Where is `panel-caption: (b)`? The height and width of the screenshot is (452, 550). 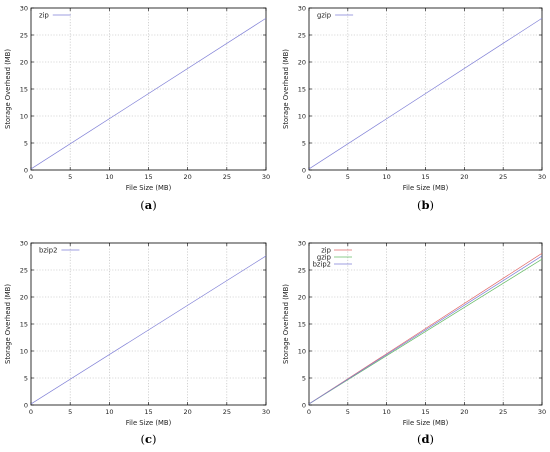
panel-caption: (b) is located at coordinates (425, 205).